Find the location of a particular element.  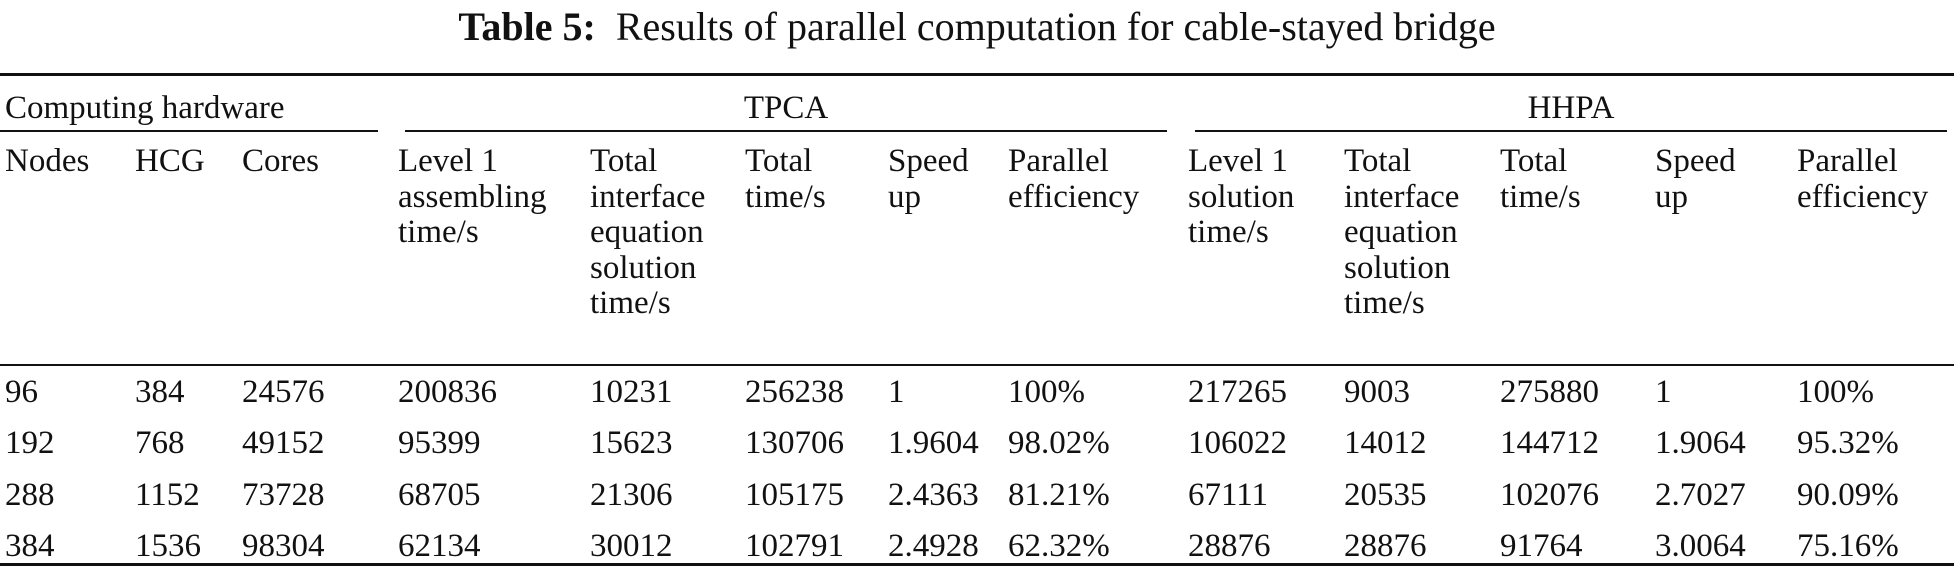

table-cell-tpca-total: 105175 is located at coordinates (794, 495).